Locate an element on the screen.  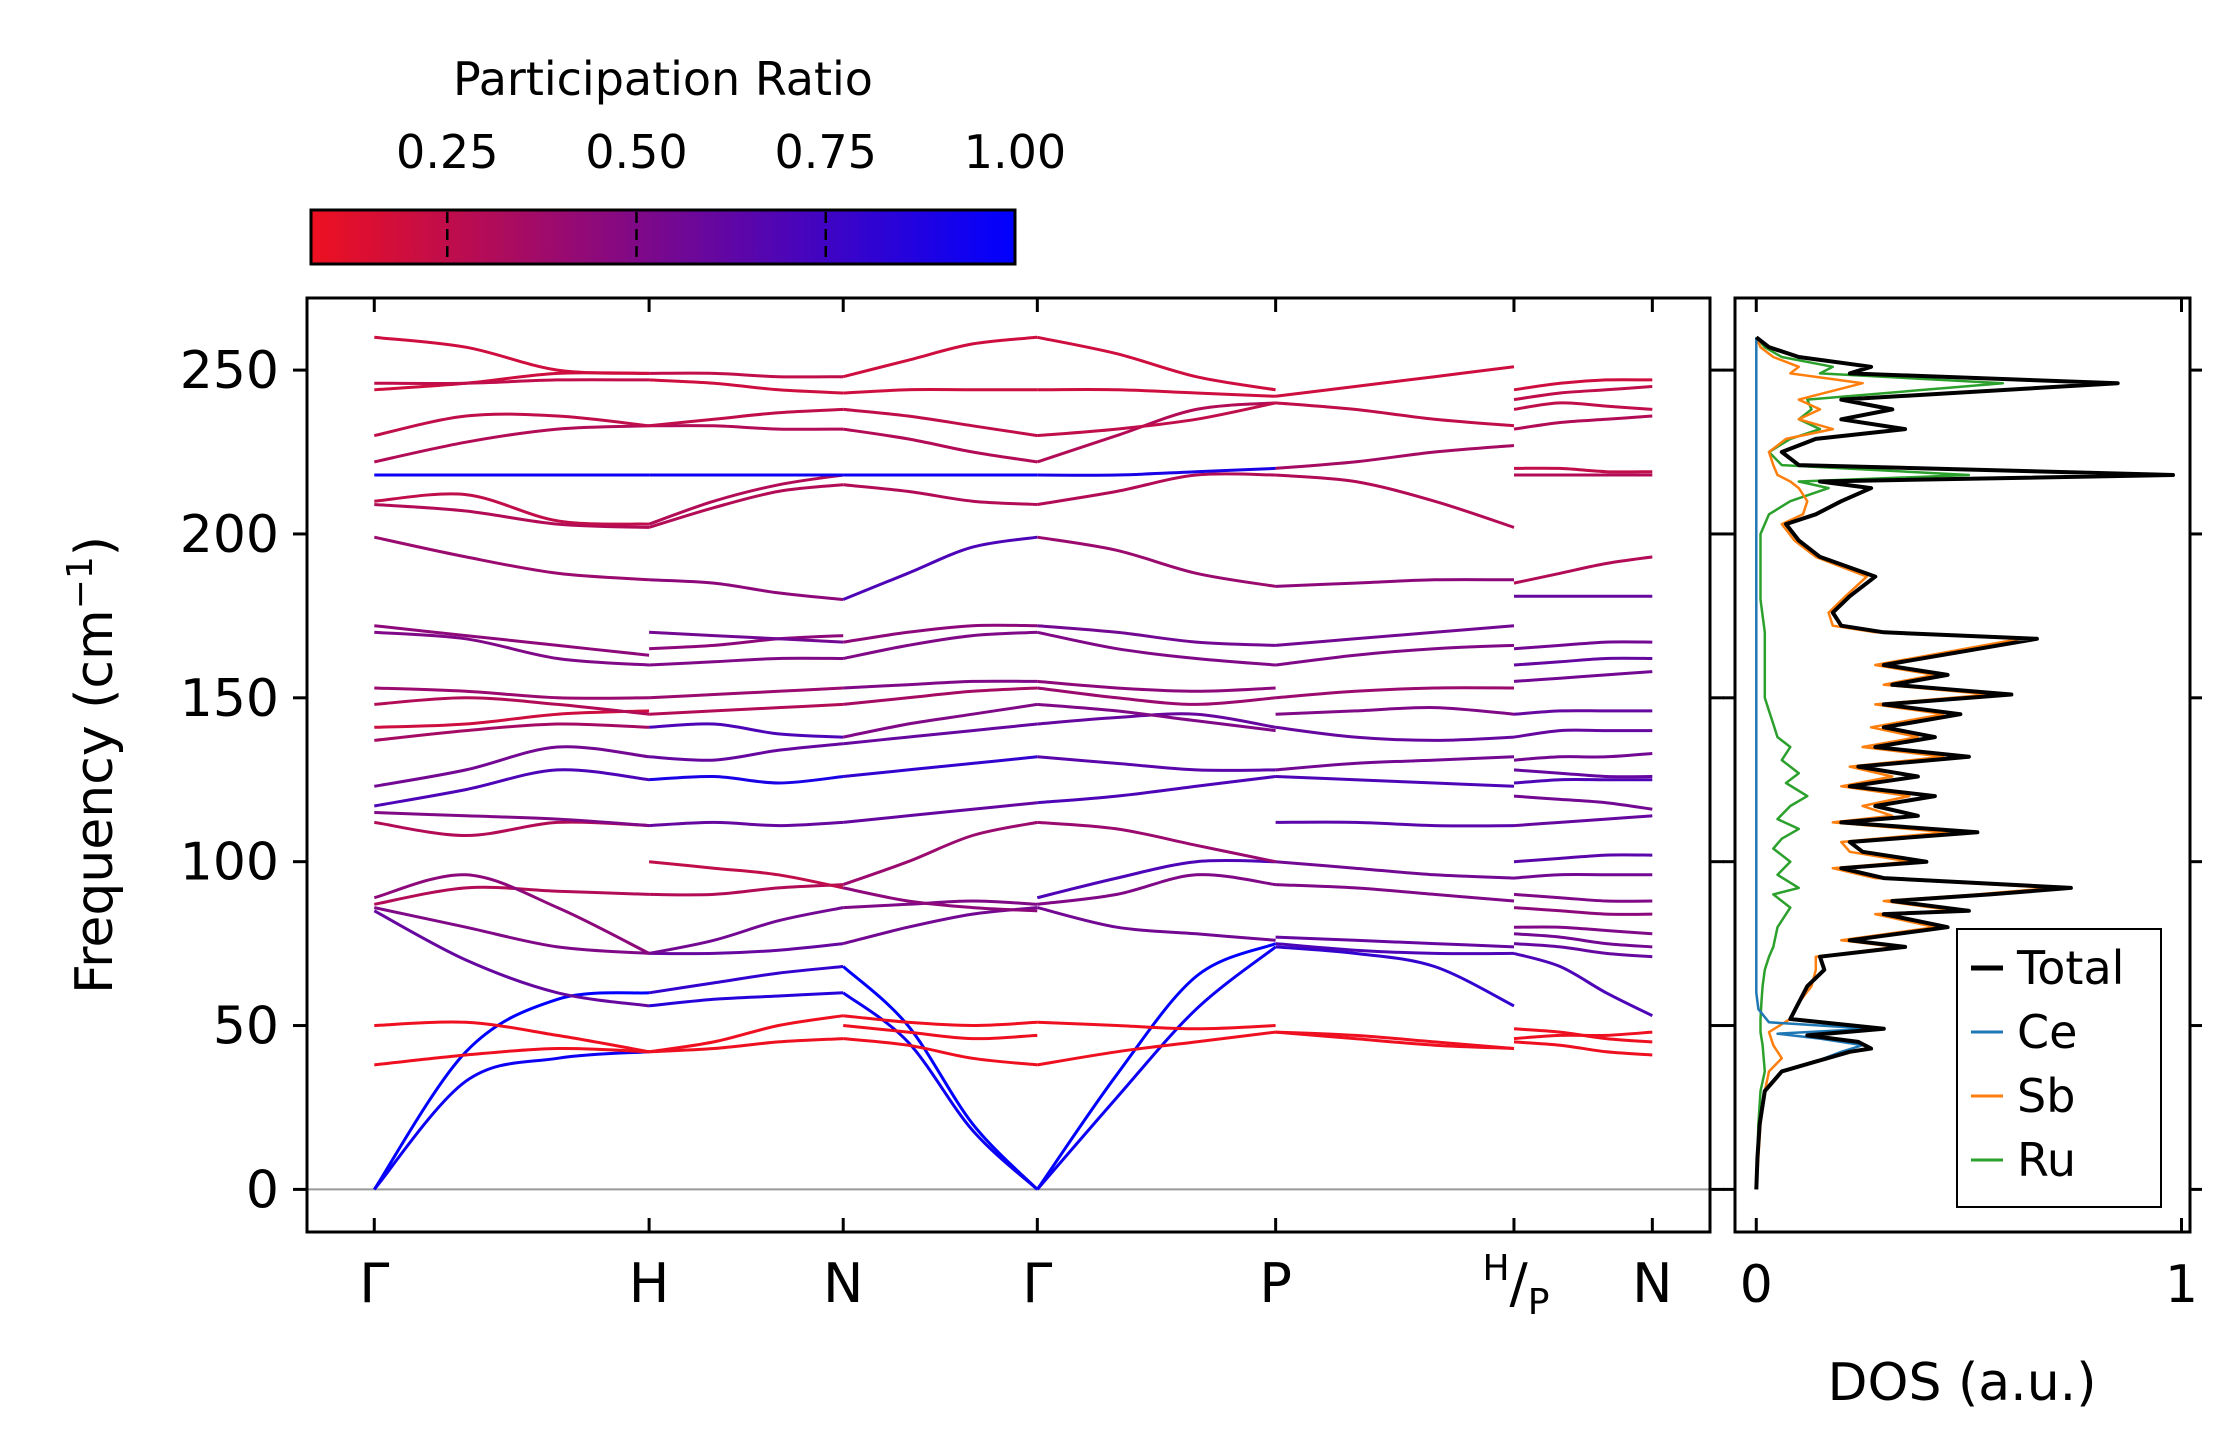
legend-label-total: Total is located at coordinates (2070, 968).